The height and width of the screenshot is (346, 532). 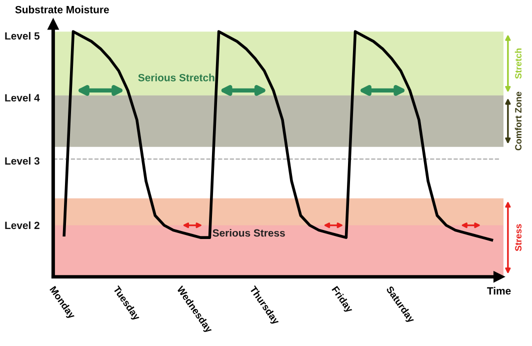 What do you see at coordinates (22, 161) in the screenshot?
I see `text: Level 3` at bounding box center [22, 161].